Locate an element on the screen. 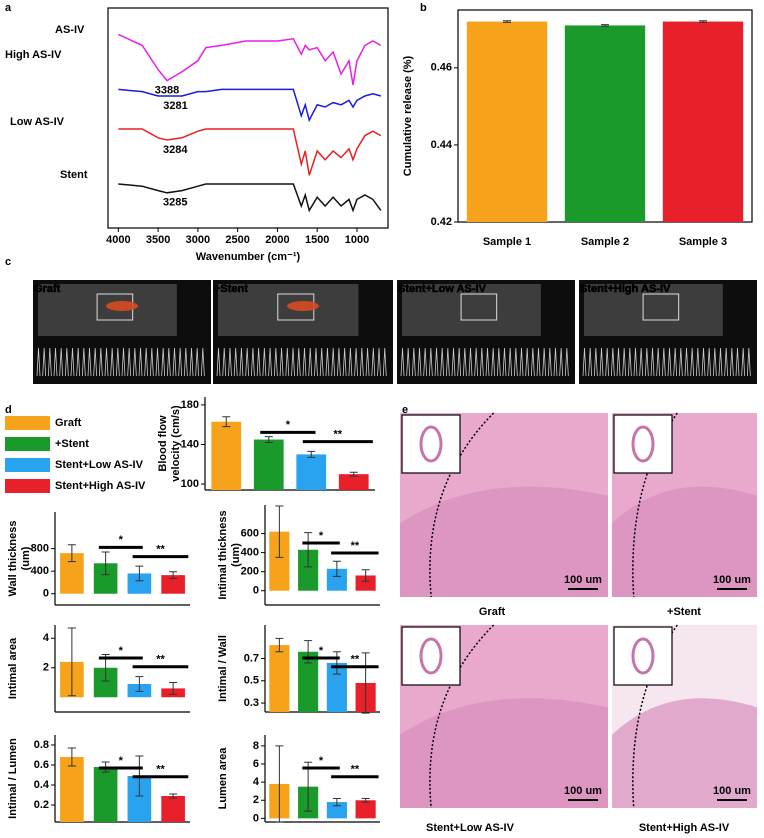 Image resolution: width=764 pixels, height=838 pixels. plot-frame is located at coordinates (248, 118).